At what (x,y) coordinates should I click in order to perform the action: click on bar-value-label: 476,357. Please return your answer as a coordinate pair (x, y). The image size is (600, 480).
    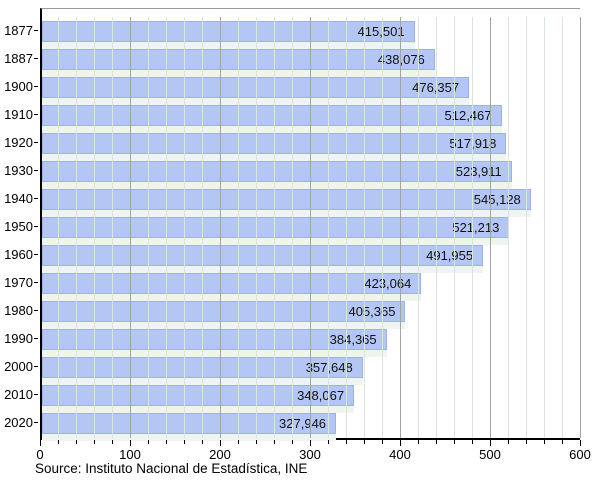
    Looking at the image, I should click on (440, 87).